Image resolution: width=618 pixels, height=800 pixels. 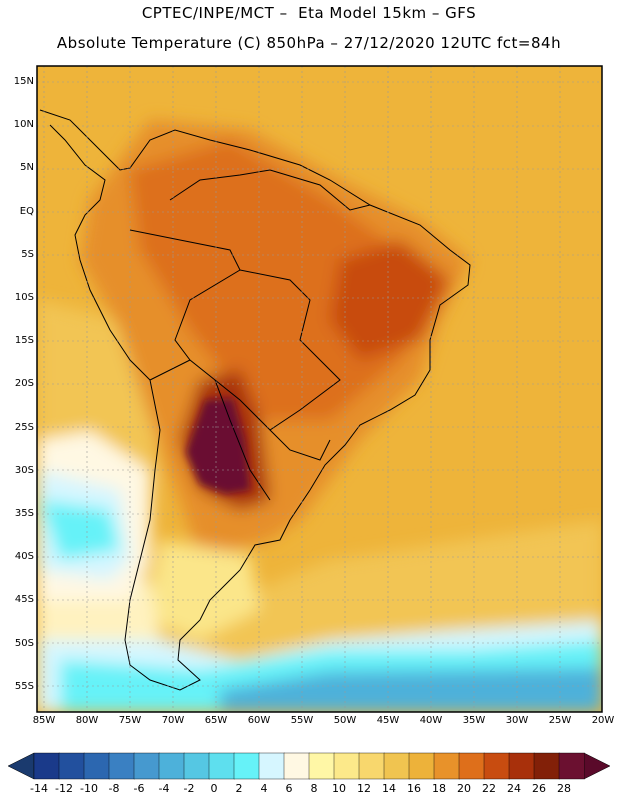 What do you see at coordinates (23, 81) in the screenshot?
I see `lat-label: 15N` at bounding box center [23, 81].